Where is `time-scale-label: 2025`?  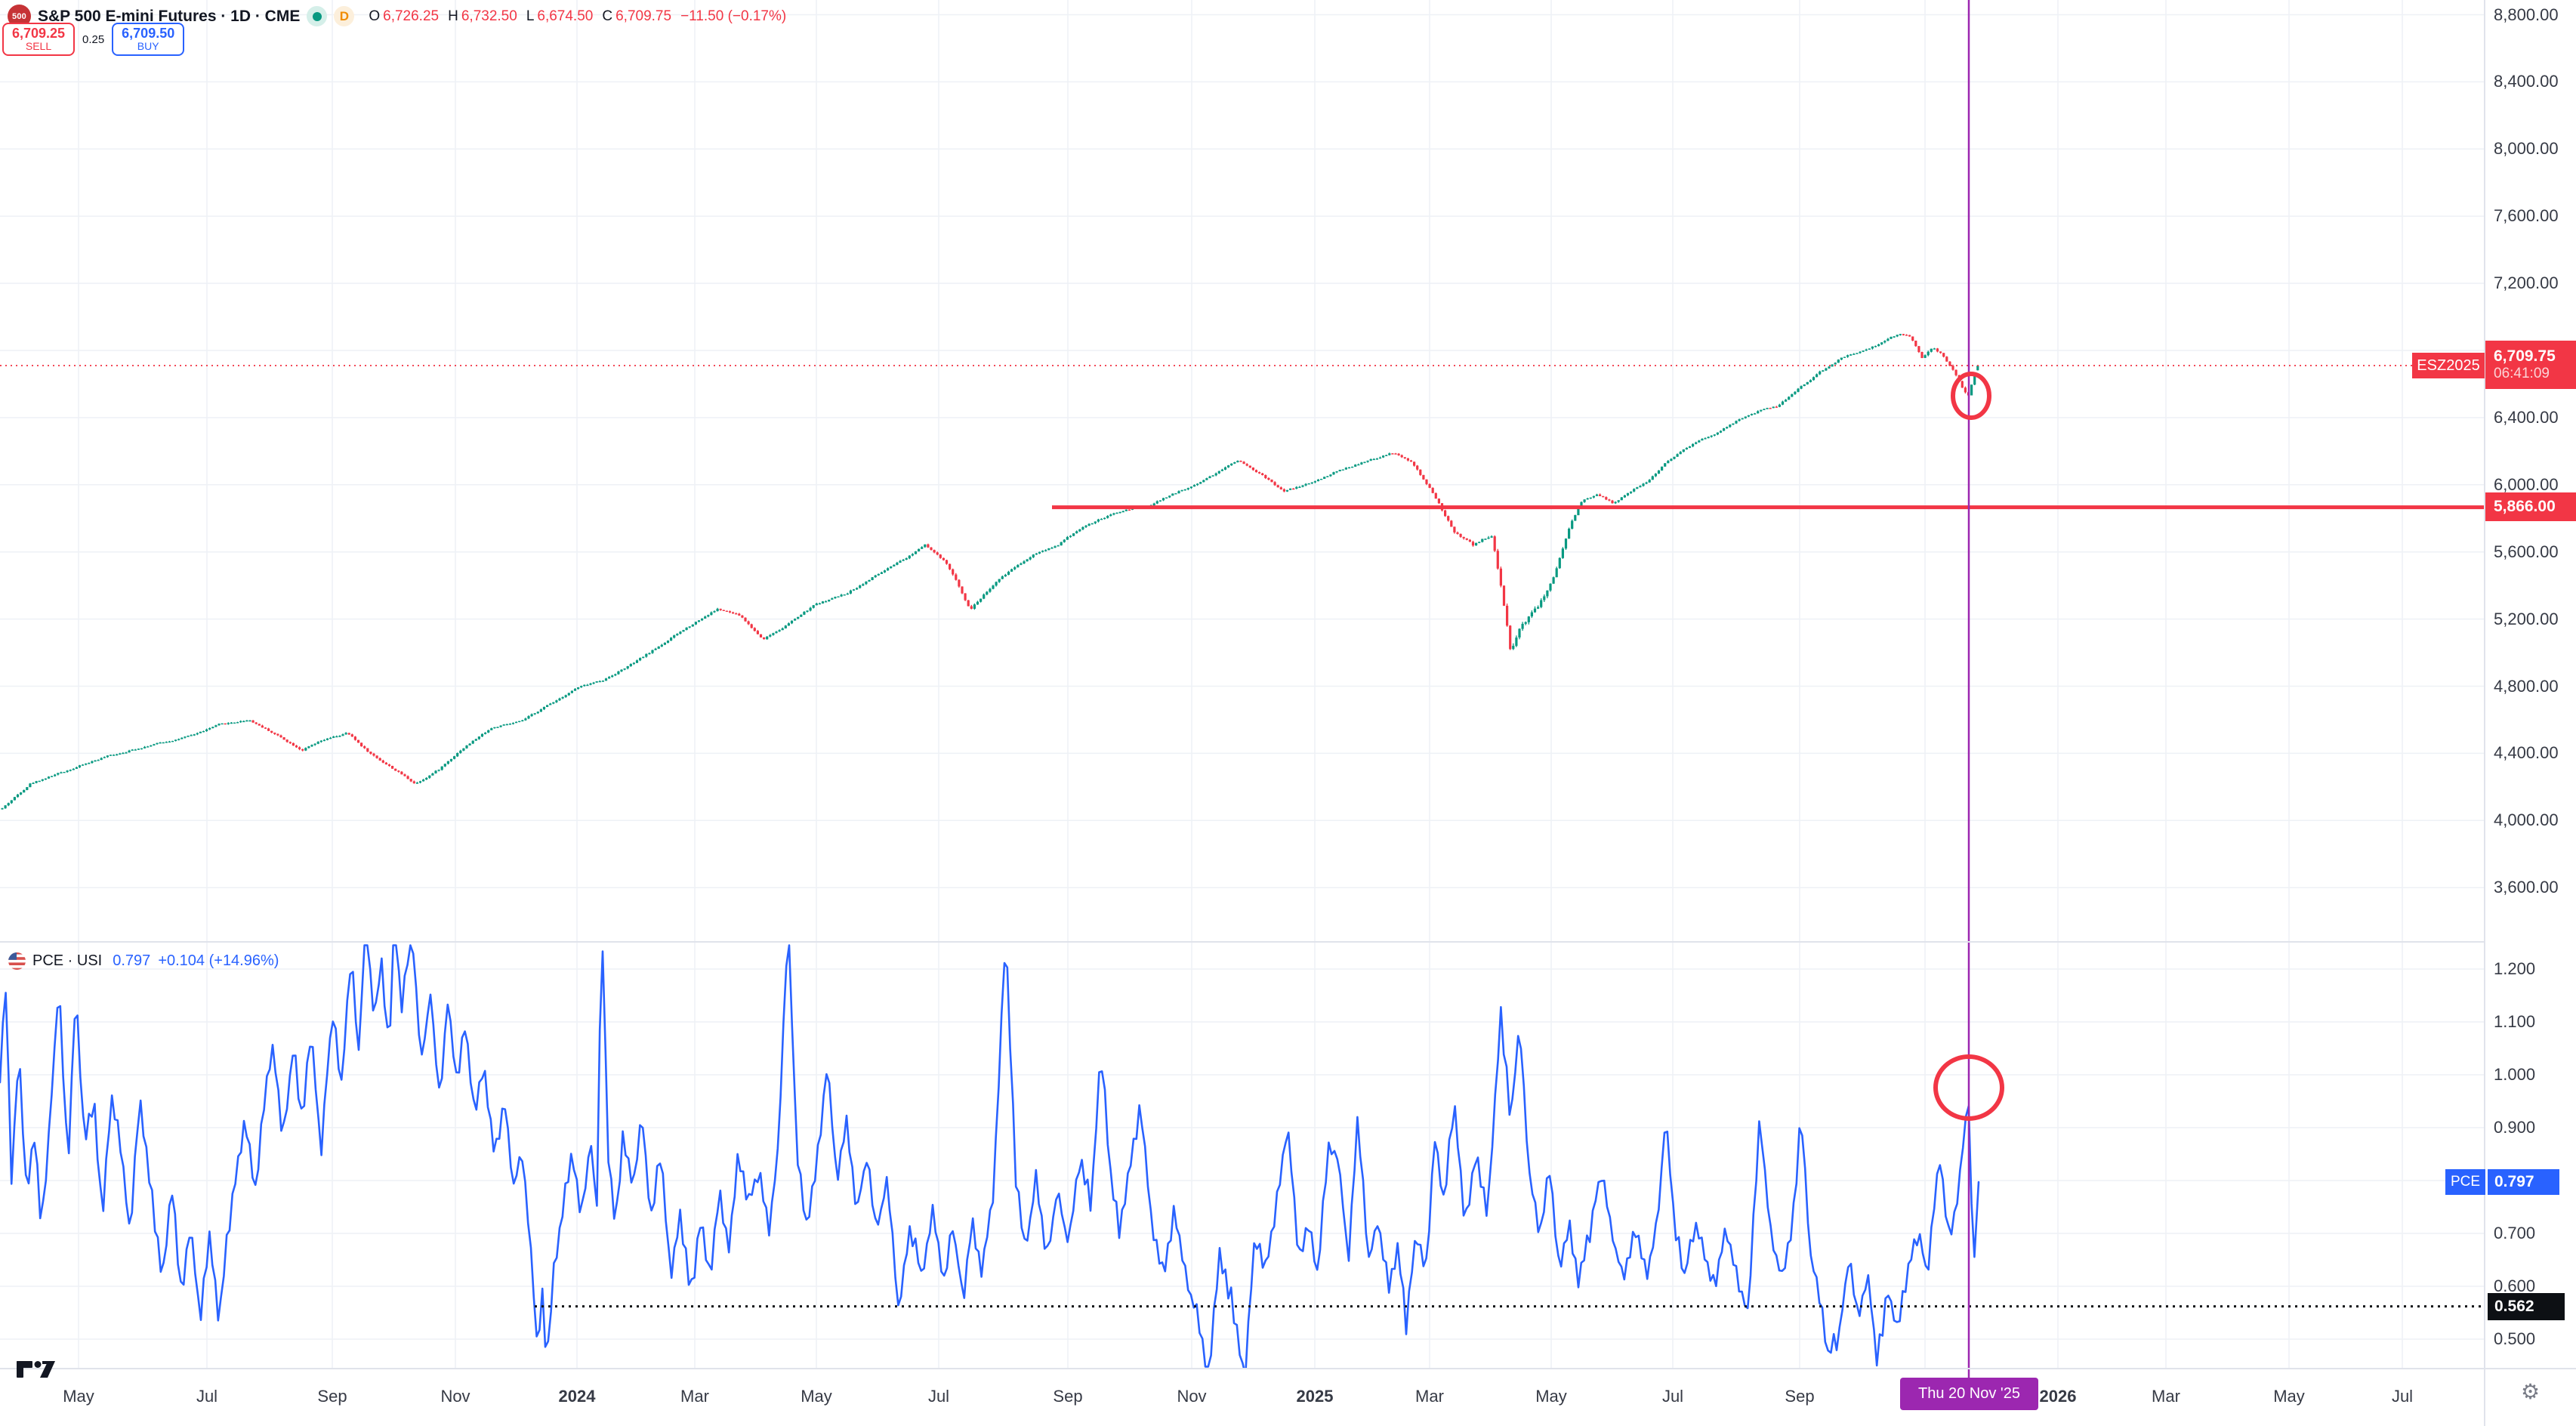
time-scale-label: 2025 is located at coordinates (1315, 1396).